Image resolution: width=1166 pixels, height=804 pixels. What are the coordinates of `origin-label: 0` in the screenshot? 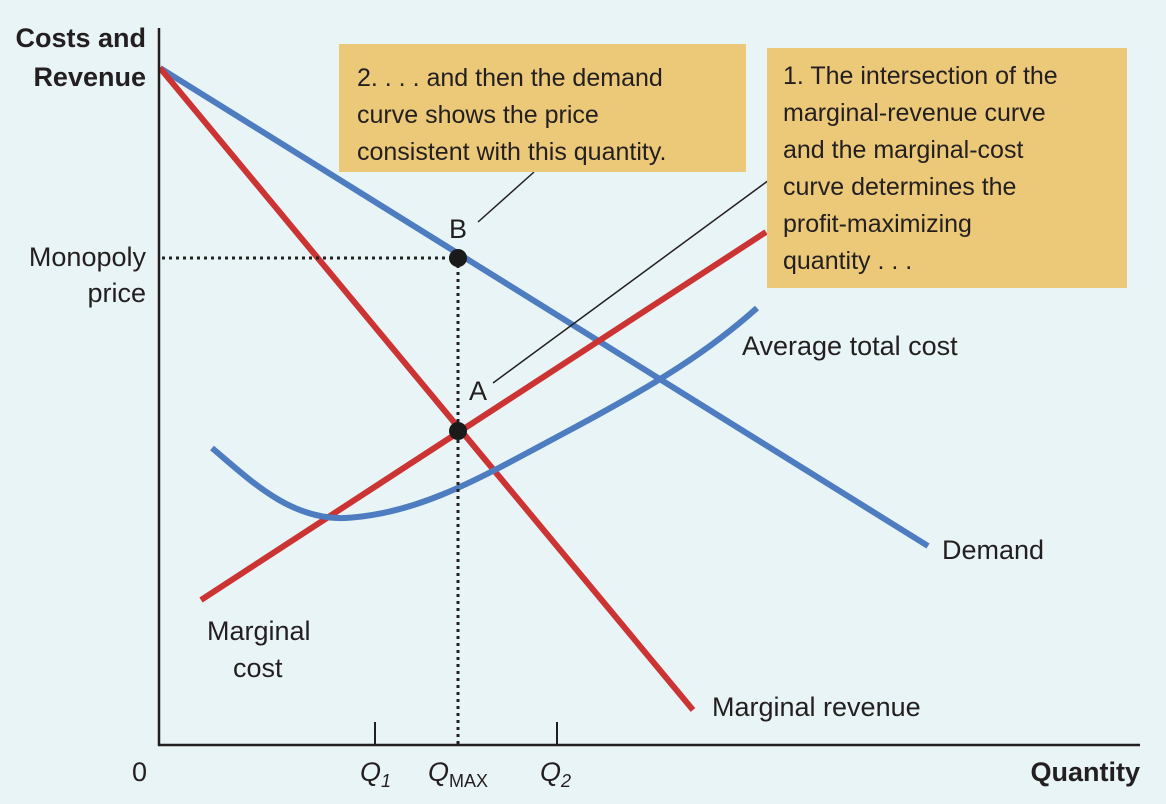 It's located at (139, 772).